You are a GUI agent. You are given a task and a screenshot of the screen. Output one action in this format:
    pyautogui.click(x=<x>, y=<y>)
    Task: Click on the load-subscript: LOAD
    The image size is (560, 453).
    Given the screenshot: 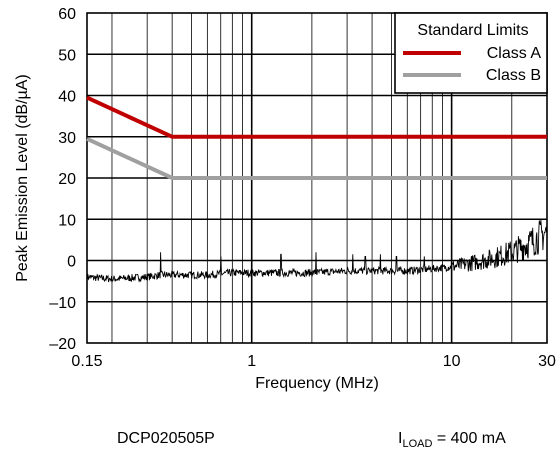 What is the action you would take?
    pyautogui.click(x=417, y=444)
    